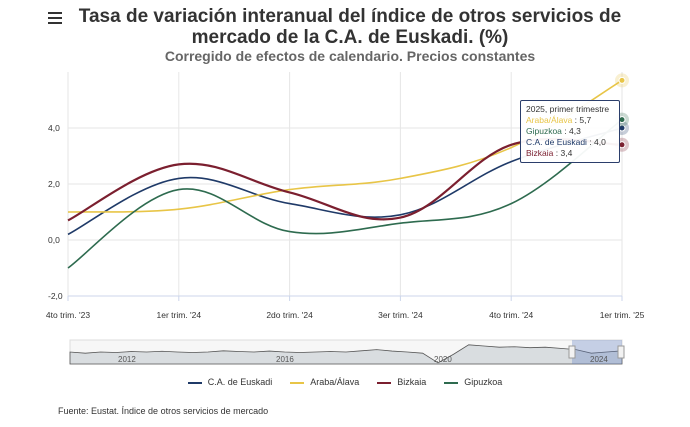 The image size is (690, 427). I want to click on x-tick-label: 3er trim. '24, so click(400, 315).